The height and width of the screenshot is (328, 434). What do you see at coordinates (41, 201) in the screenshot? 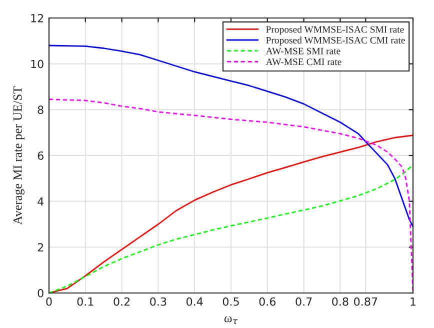
I see `y-tick-label: 4` at bounding box center [41, 201].